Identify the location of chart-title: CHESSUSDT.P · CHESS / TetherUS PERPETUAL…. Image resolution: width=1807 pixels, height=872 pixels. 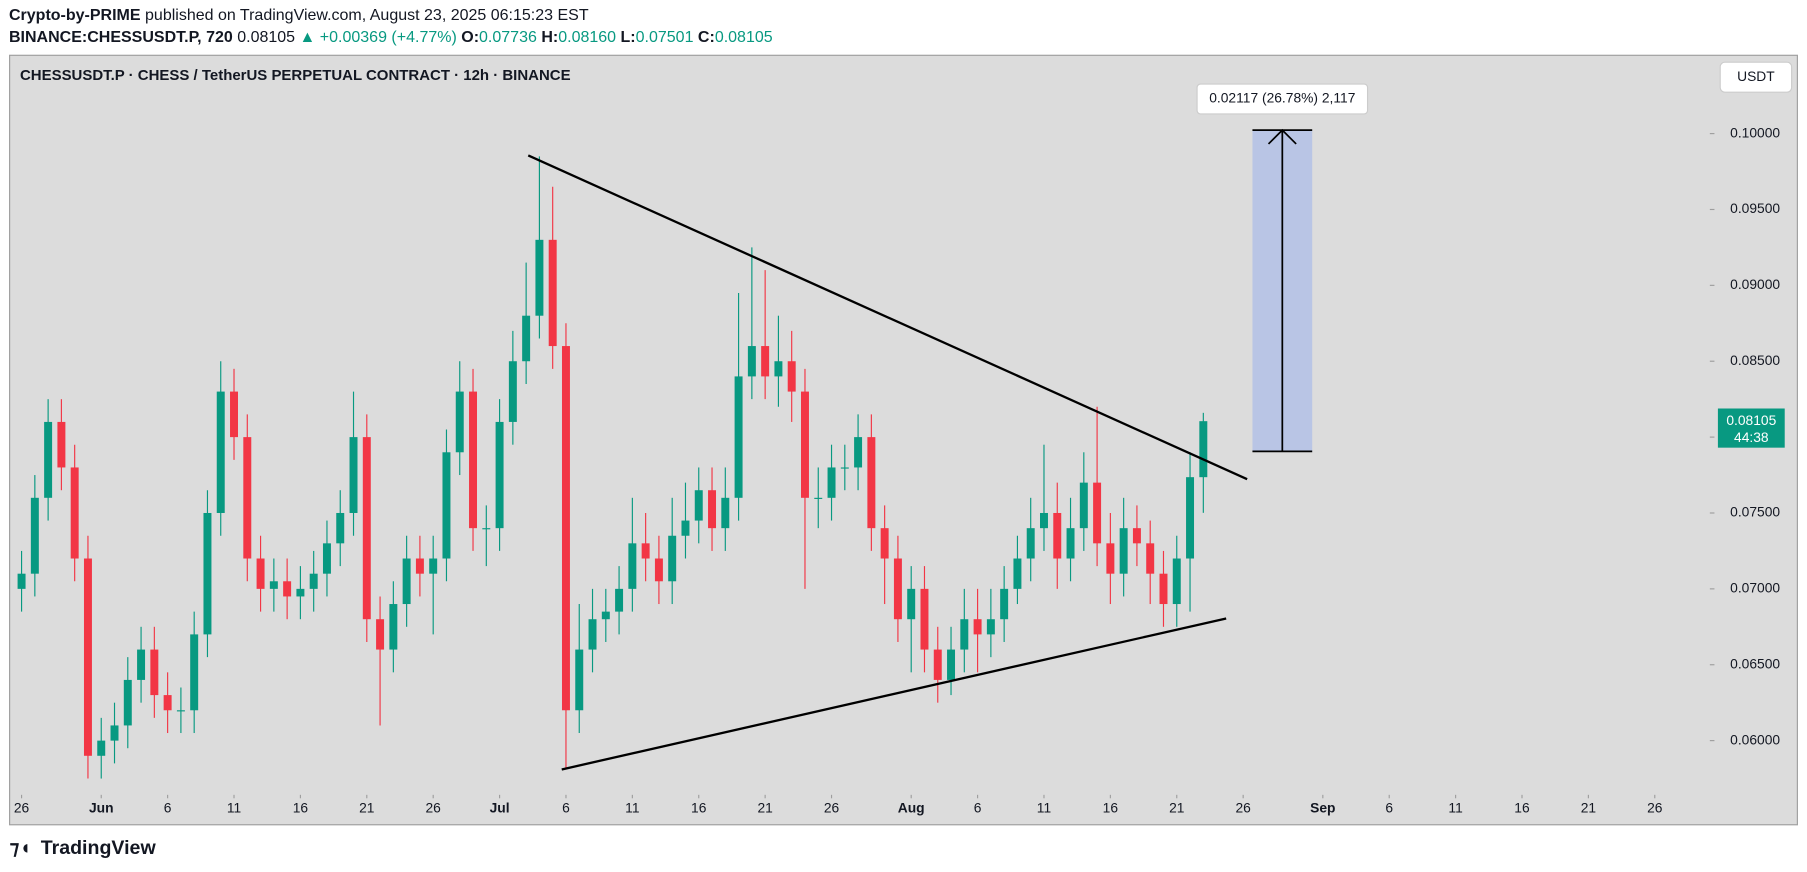
(295, 75).